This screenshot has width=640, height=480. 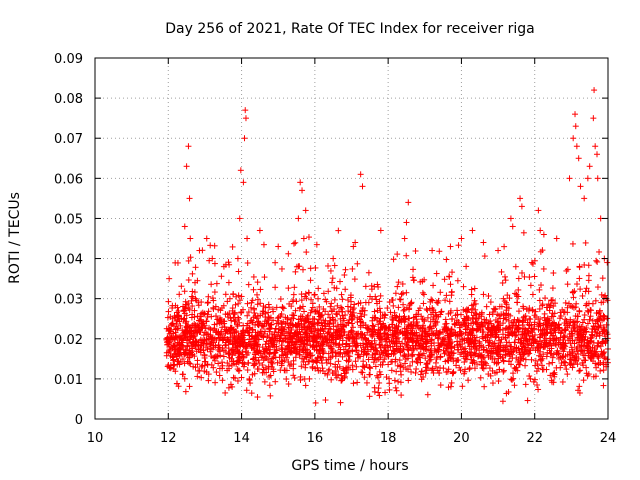 I want to click on y-tick-label: 0.04, so click(x=68, y=260).